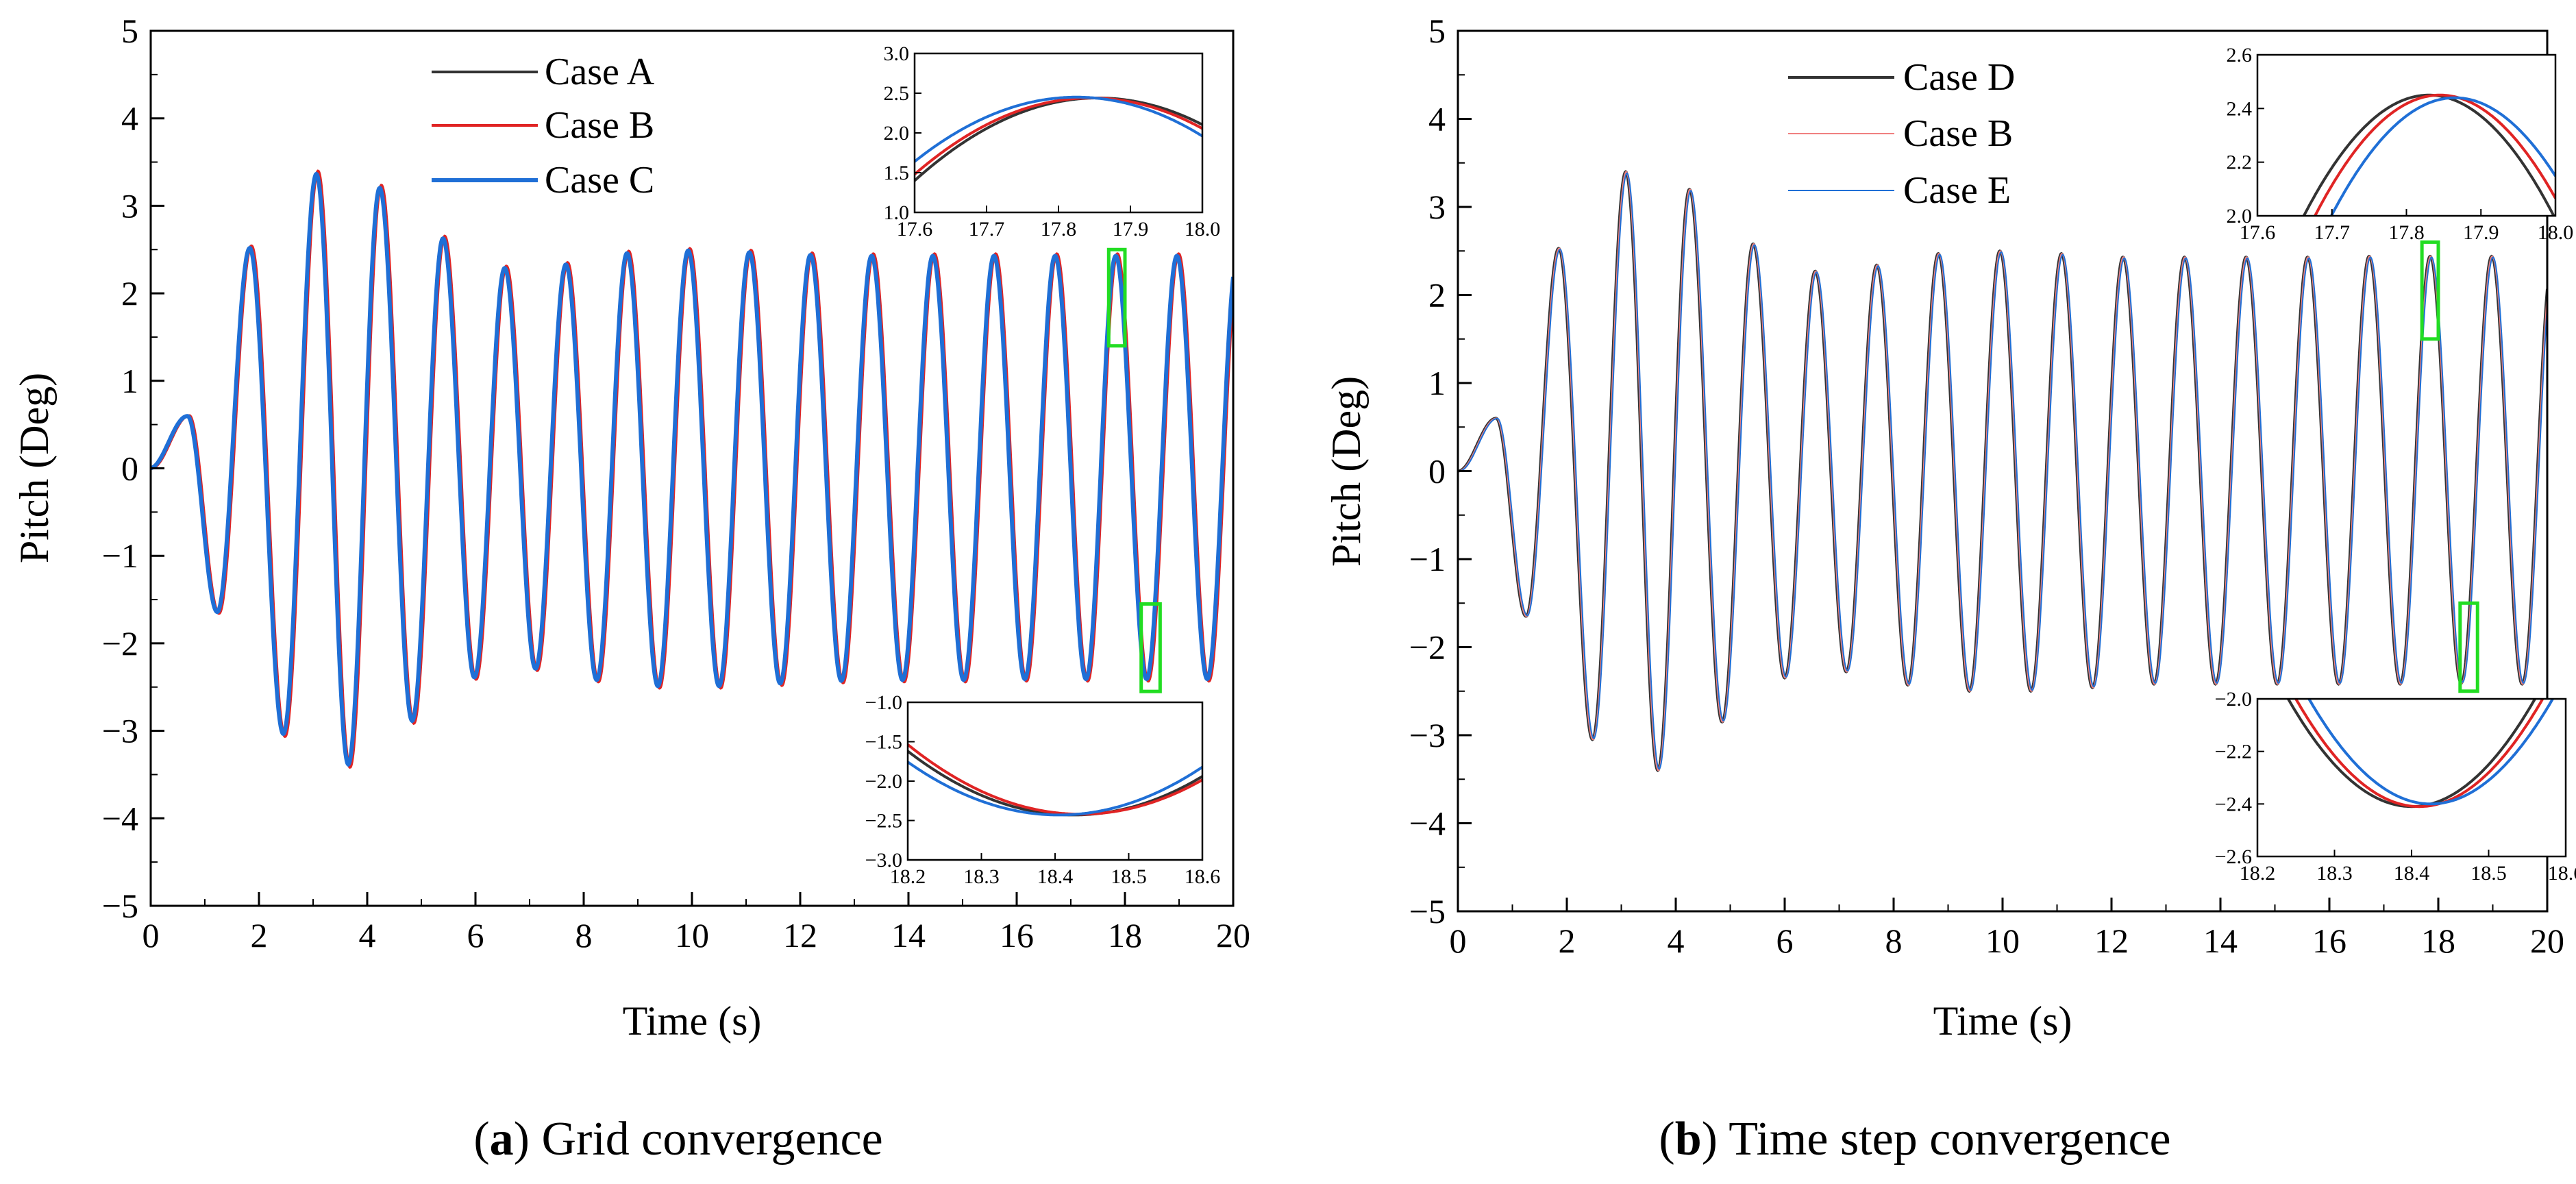  What do you see at coordinates (706, 1139) in the screenshot?
I see `panel-a-caption-text: Grid convergence` at bounding box center [706, 1139].